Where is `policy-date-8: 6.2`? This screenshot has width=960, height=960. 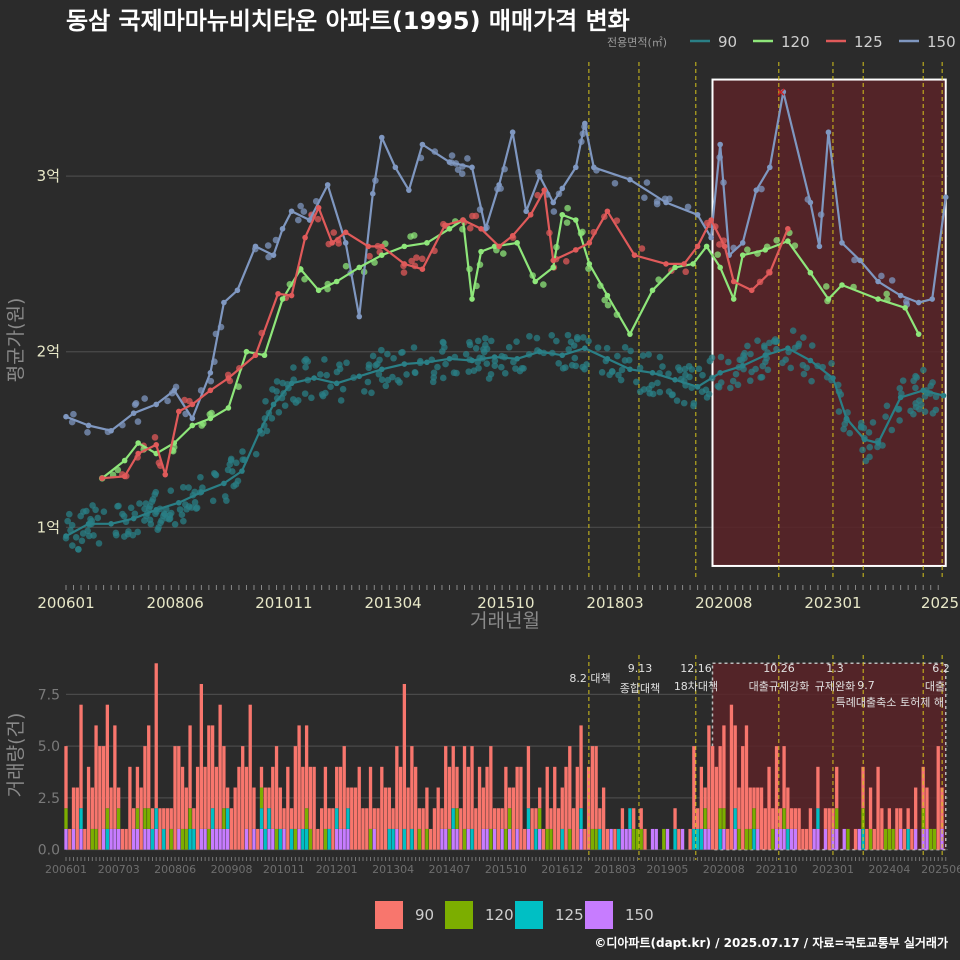 policy-date-8: 6.2 is located at coordinates (941, 668).